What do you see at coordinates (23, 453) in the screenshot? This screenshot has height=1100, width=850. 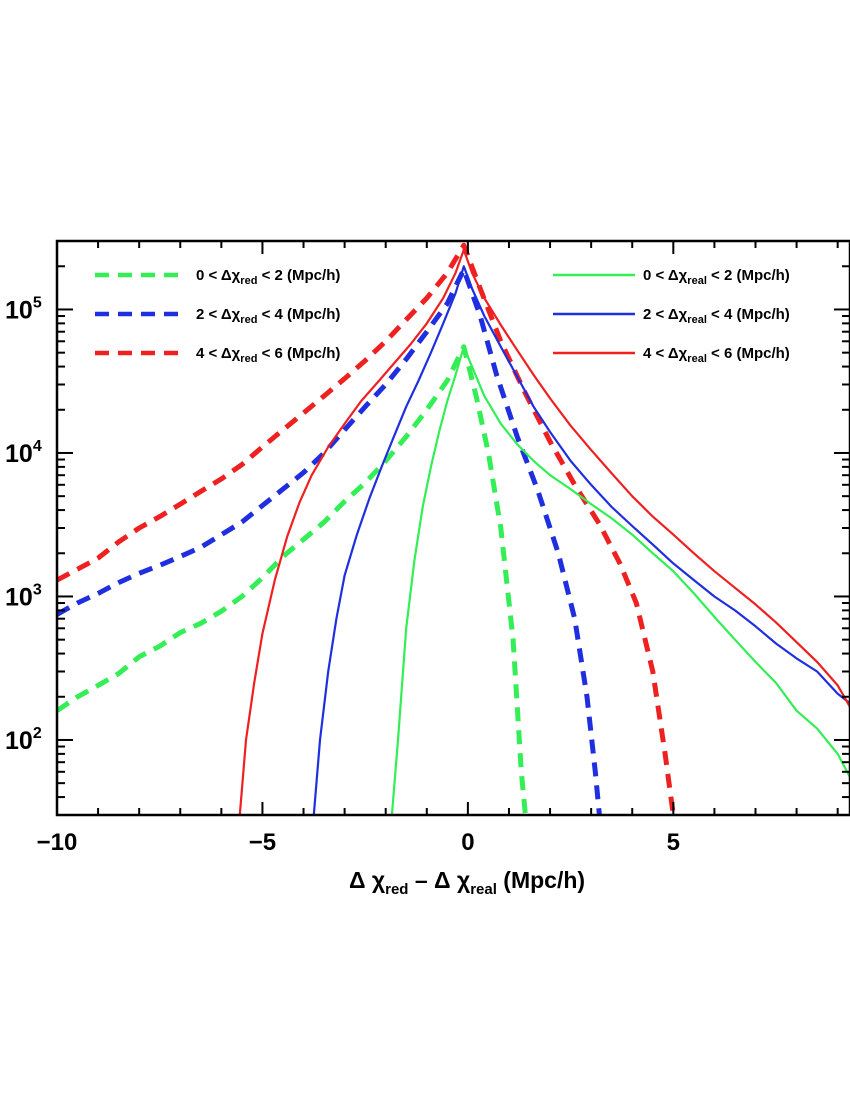 I see `y-tick-label: 10⁴` at bounding box center [23, 453].